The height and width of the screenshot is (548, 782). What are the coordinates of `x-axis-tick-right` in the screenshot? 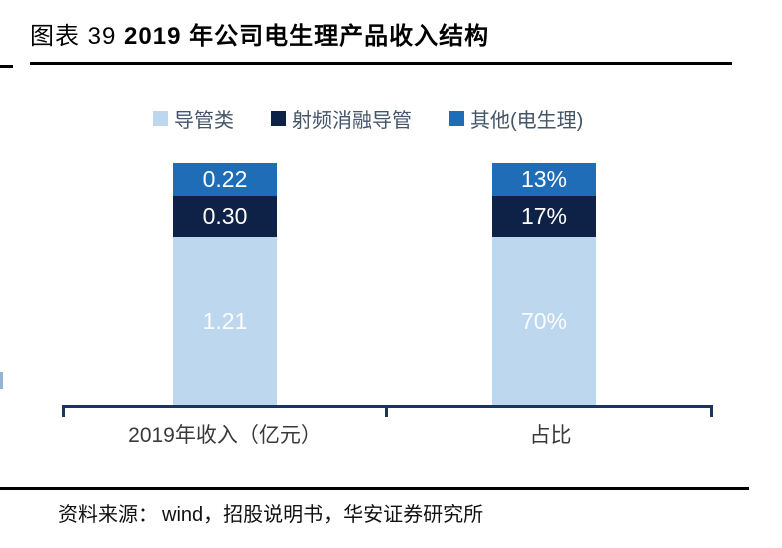 It's located at (711, 411).